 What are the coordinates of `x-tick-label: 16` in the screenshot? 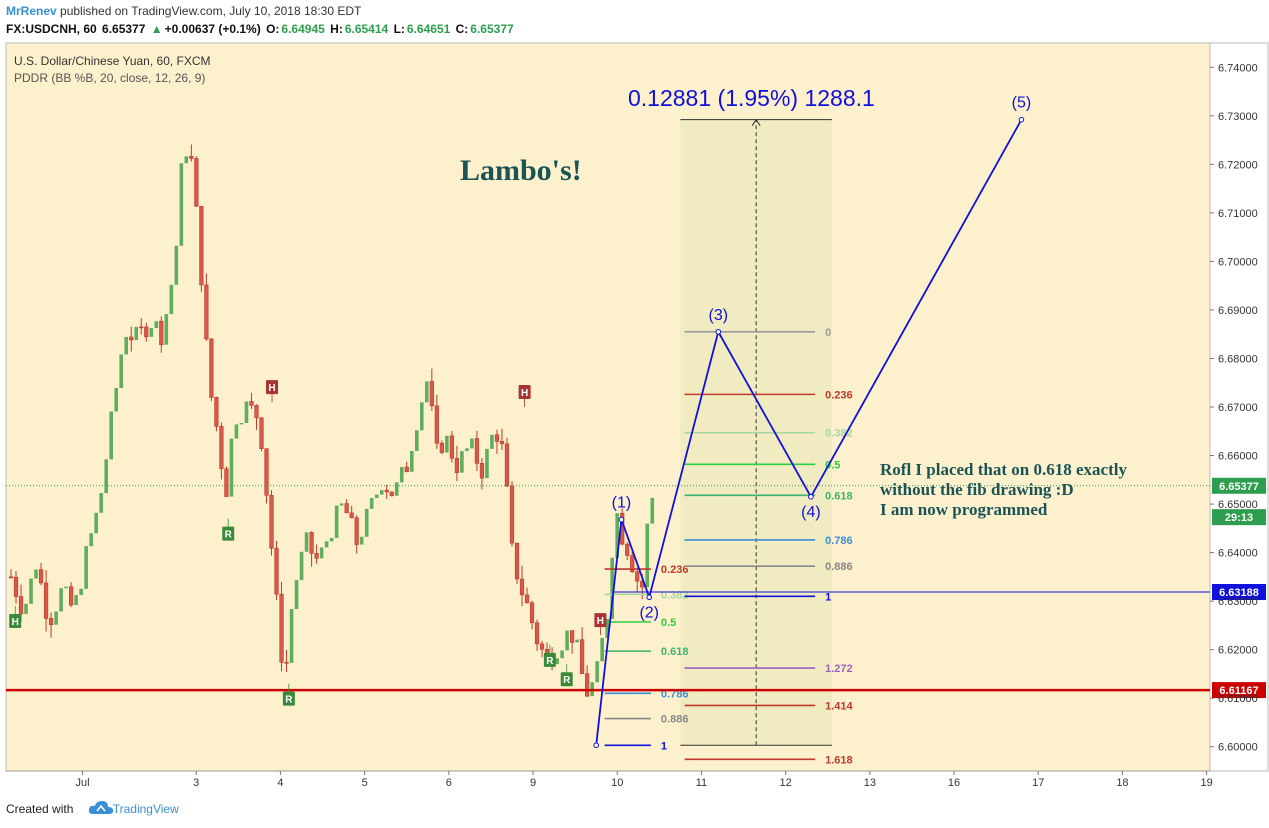 It's located at (954, 783).